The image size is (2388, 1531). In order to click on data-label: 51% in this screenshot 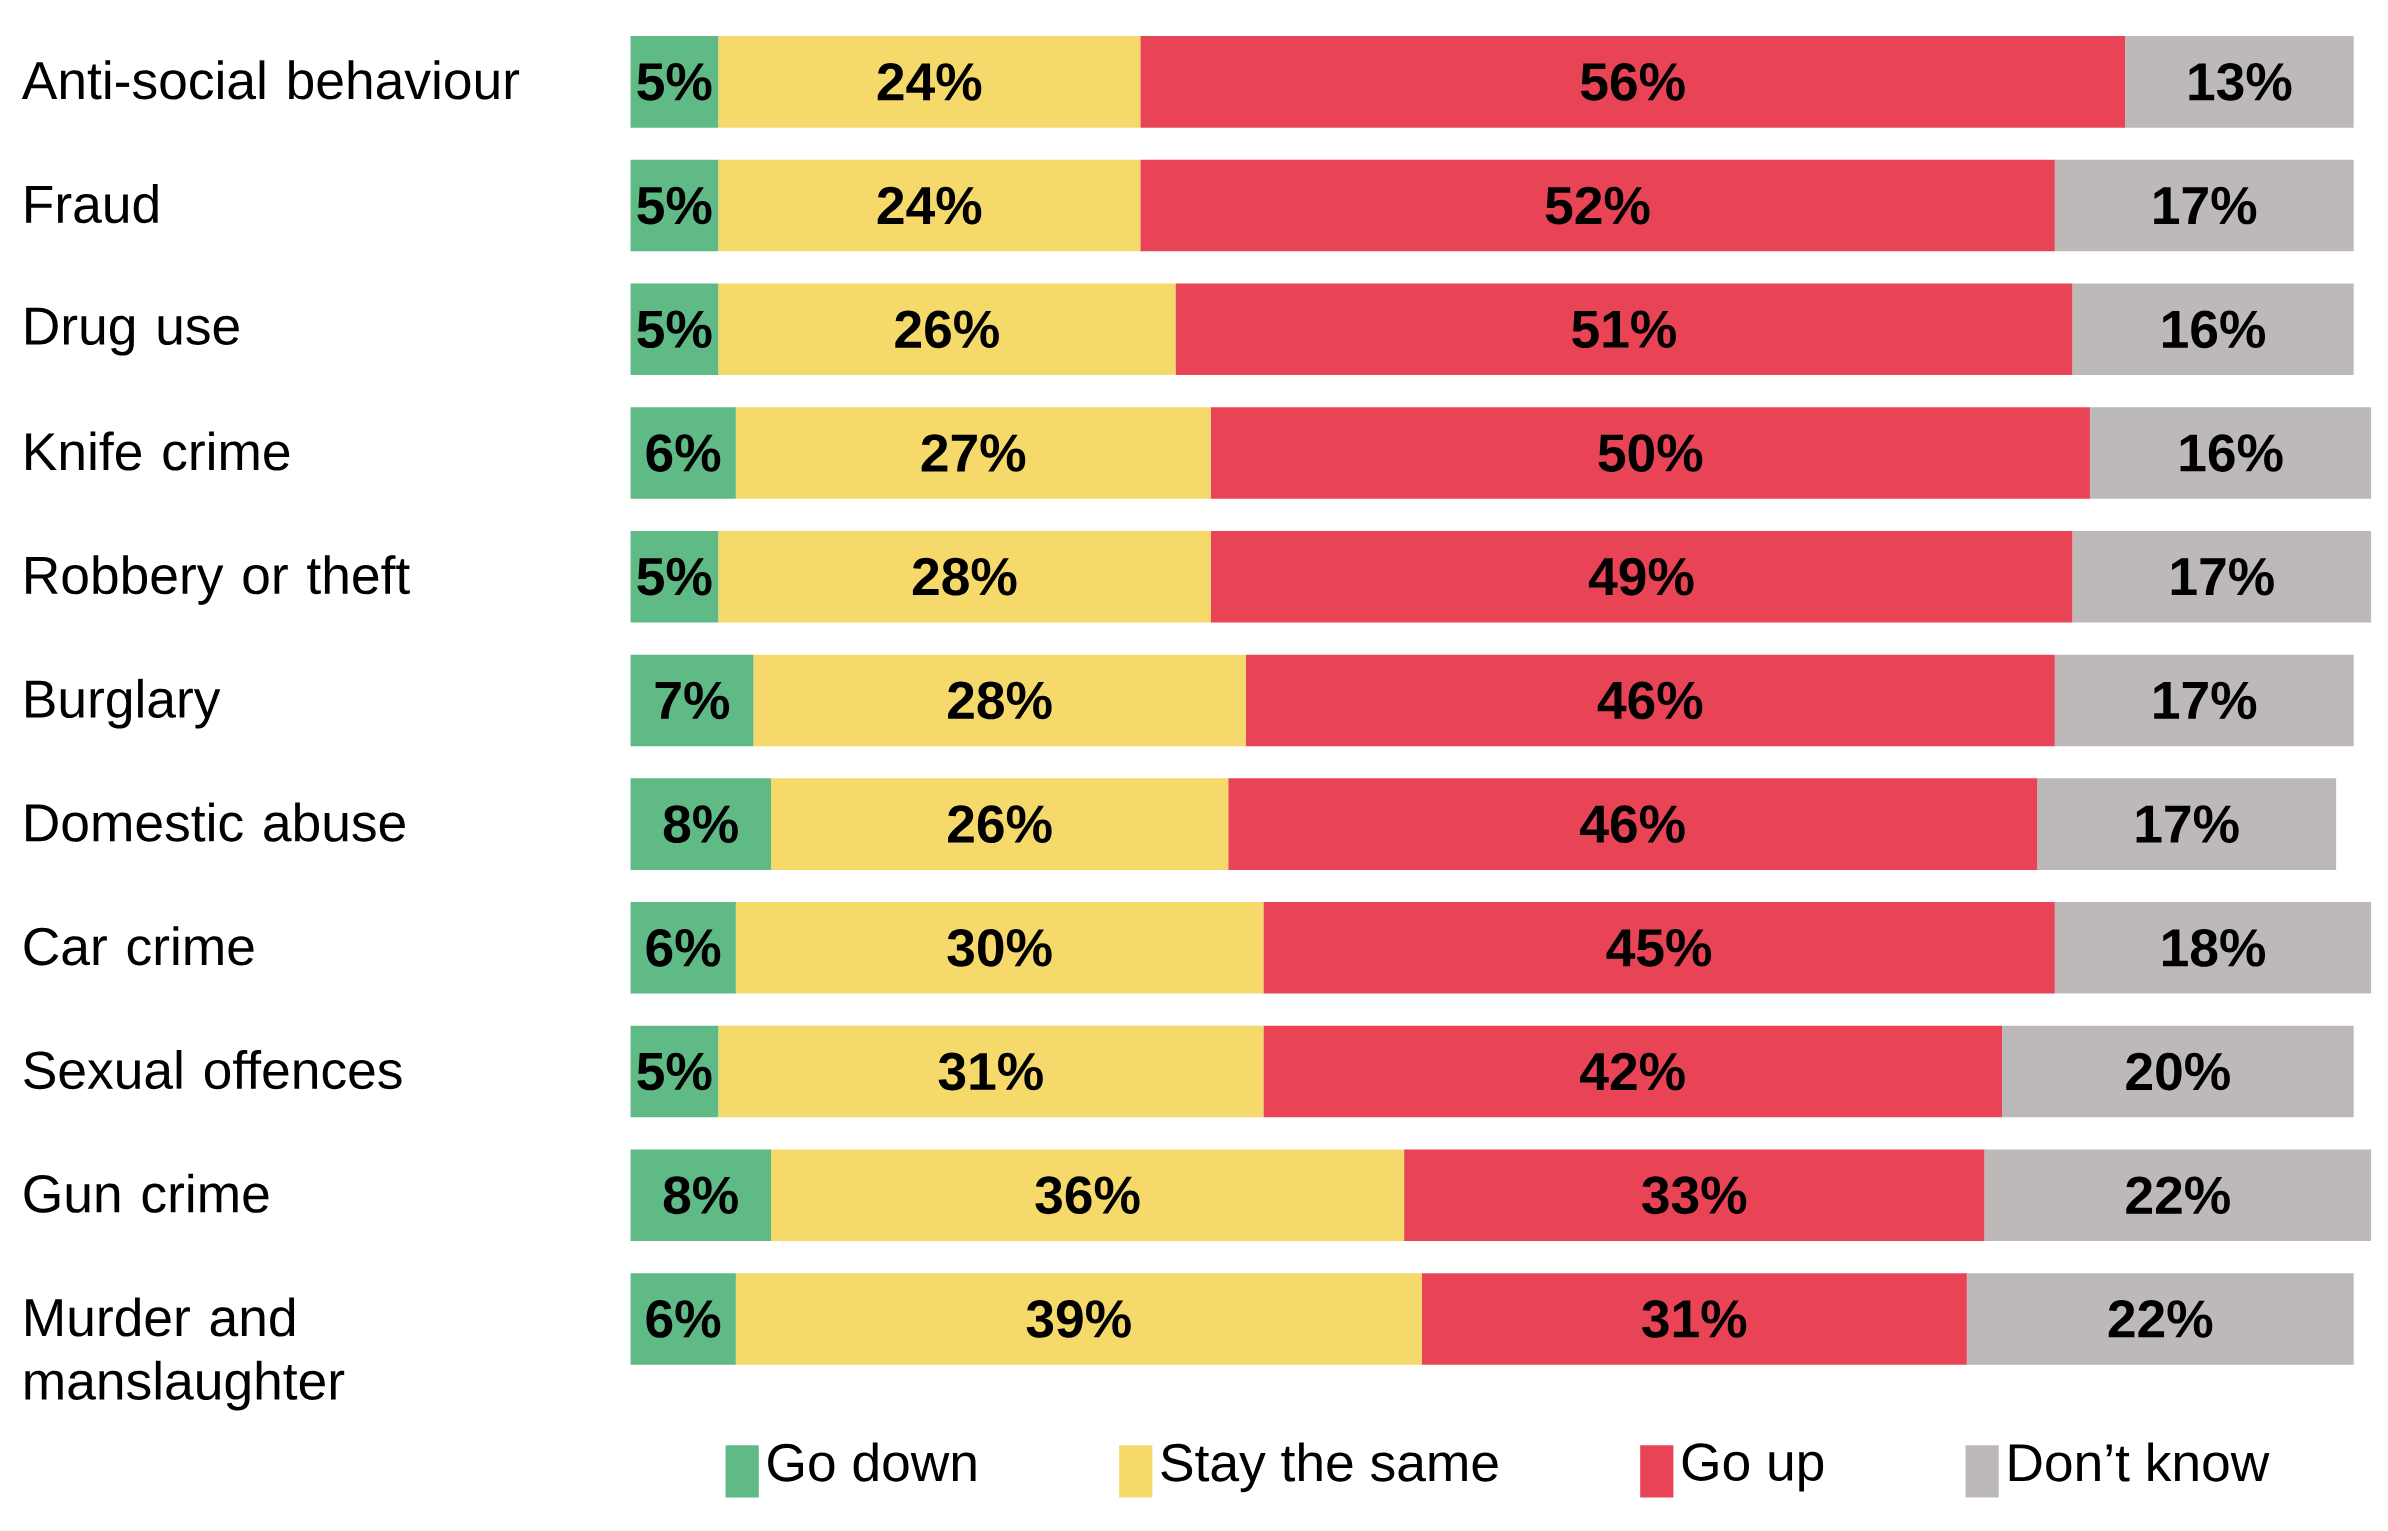, I will do `click(1624, 329)`.